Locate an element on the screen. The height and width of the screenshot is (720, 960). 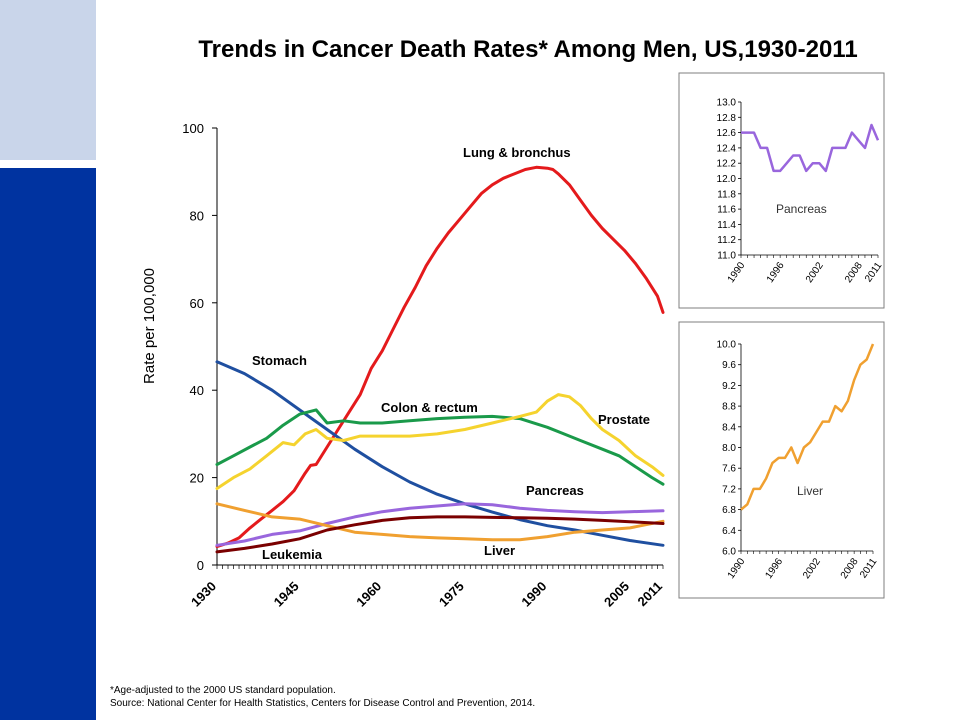
liver-inset-y-tick-label: 7.6 is located at coordinates (729, 469).